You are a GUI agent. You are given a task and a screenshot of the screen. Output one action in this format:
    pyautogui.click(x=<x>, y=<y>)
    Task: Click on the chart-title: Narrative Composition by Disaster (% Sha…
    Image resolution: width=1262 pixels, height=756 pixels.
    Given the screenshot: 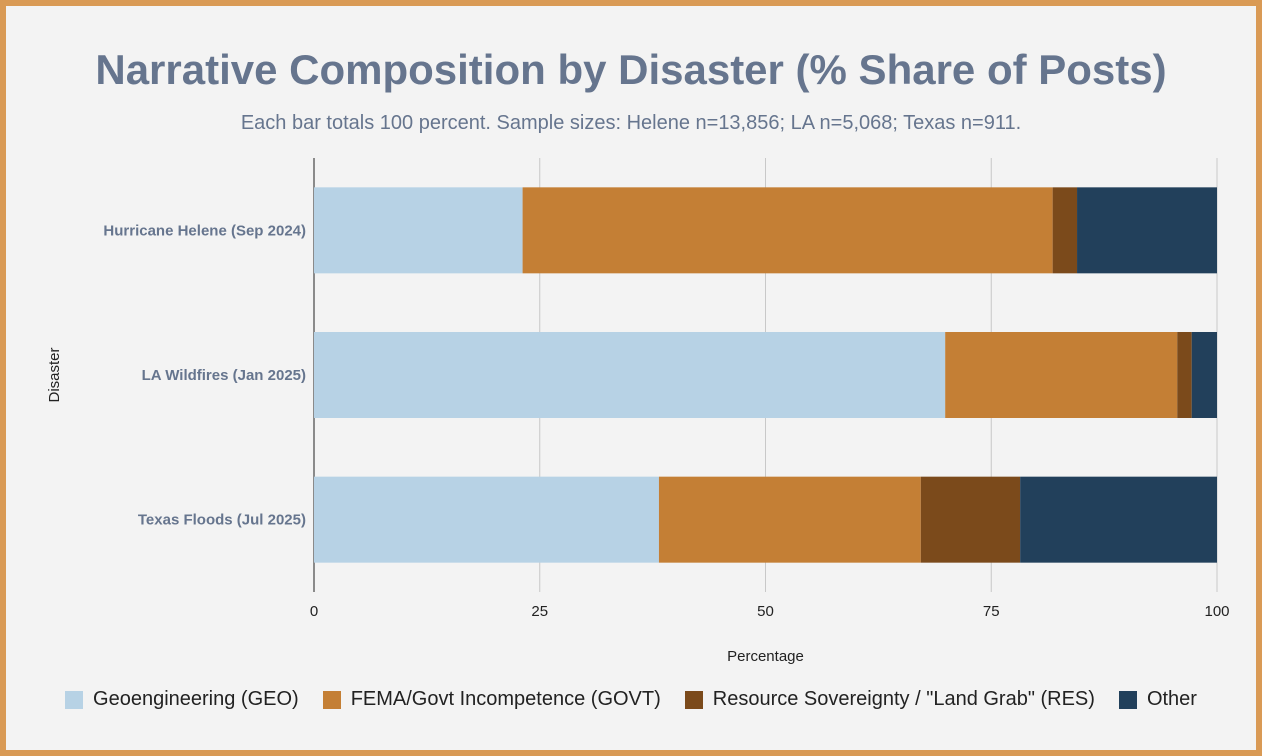 What is the action you would take?
    pyautogui.click(x=631, y=69)
    